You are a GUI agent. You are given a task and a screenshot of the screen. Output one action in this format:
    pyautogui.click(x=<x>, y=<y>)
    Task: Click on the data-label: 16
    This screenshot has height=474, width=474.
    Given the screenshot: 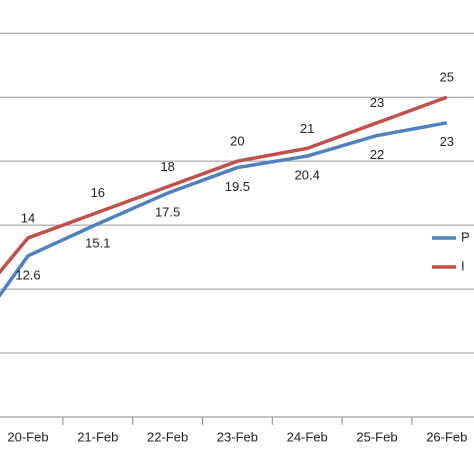 What is the action you would take?
    pyautogui.click(x=98, y=192)
    